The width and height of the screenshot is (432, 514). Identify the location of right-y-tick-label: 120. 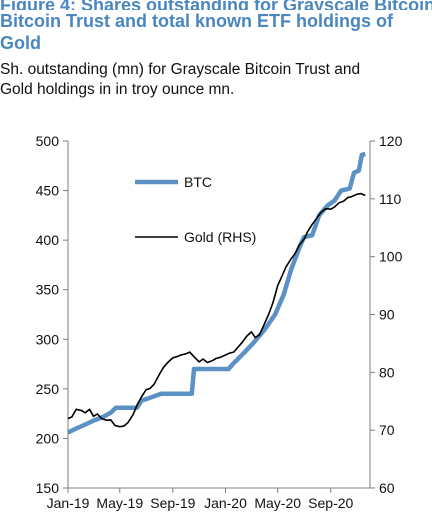
(391, 141).